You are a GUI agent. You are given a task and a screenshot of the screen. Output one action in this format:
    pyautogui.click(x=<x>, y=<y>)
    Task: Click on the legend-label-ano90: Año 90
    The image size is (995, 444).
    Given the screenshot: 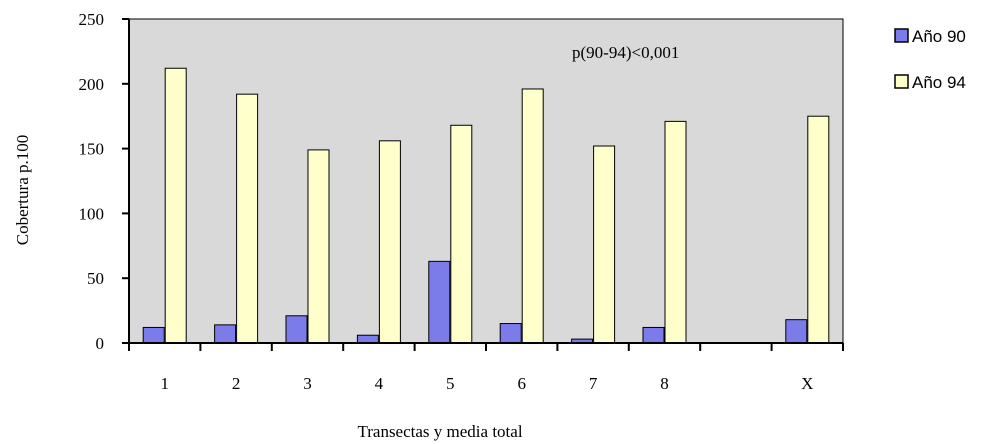 What is the action you would take?
    pyautogui.click(x=939, y=36)
    